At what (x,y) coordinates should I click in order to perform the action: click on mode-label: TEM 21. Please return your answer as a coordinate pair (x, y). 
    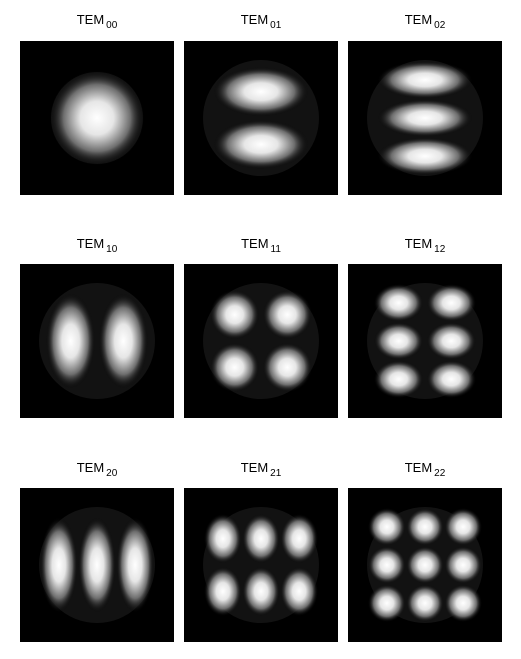
    Looking at the image, I should click on (261, 469).